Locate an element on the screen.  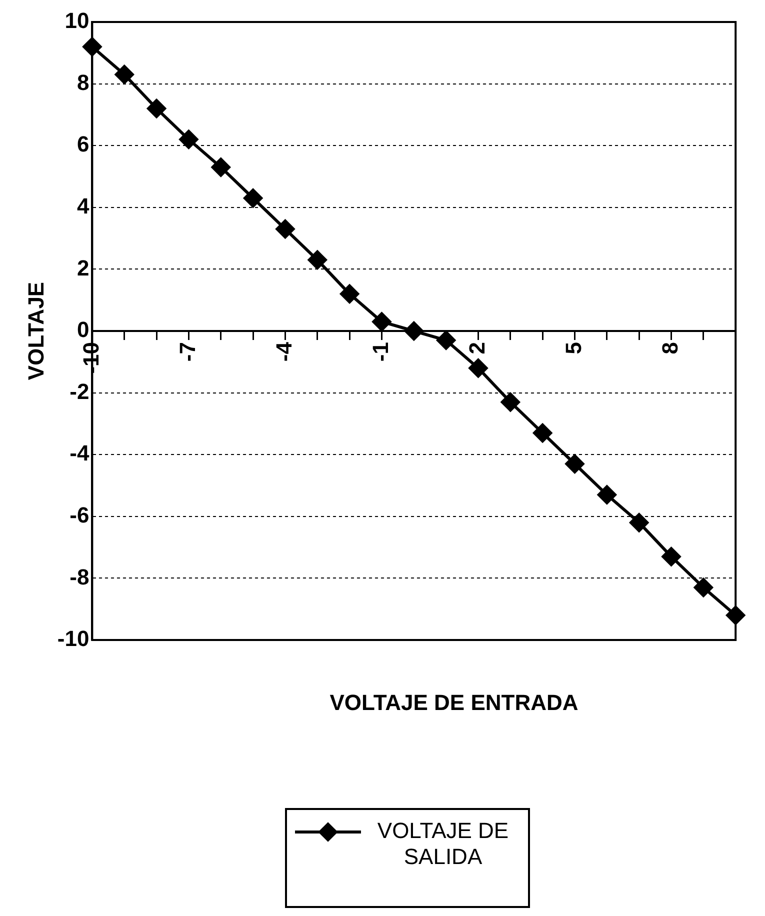
x-tick-label: -1 is located at coordinates (380, 352).